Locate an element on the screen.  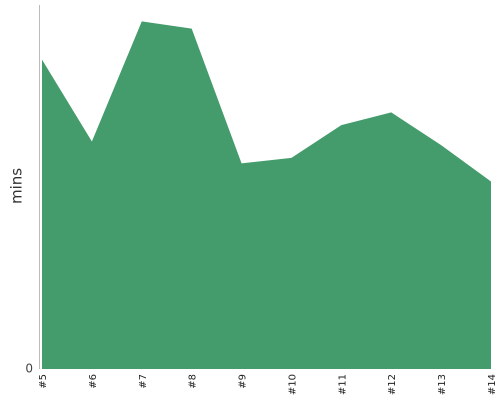
x-tick-label: #8 is located at coordinates (193, 381).